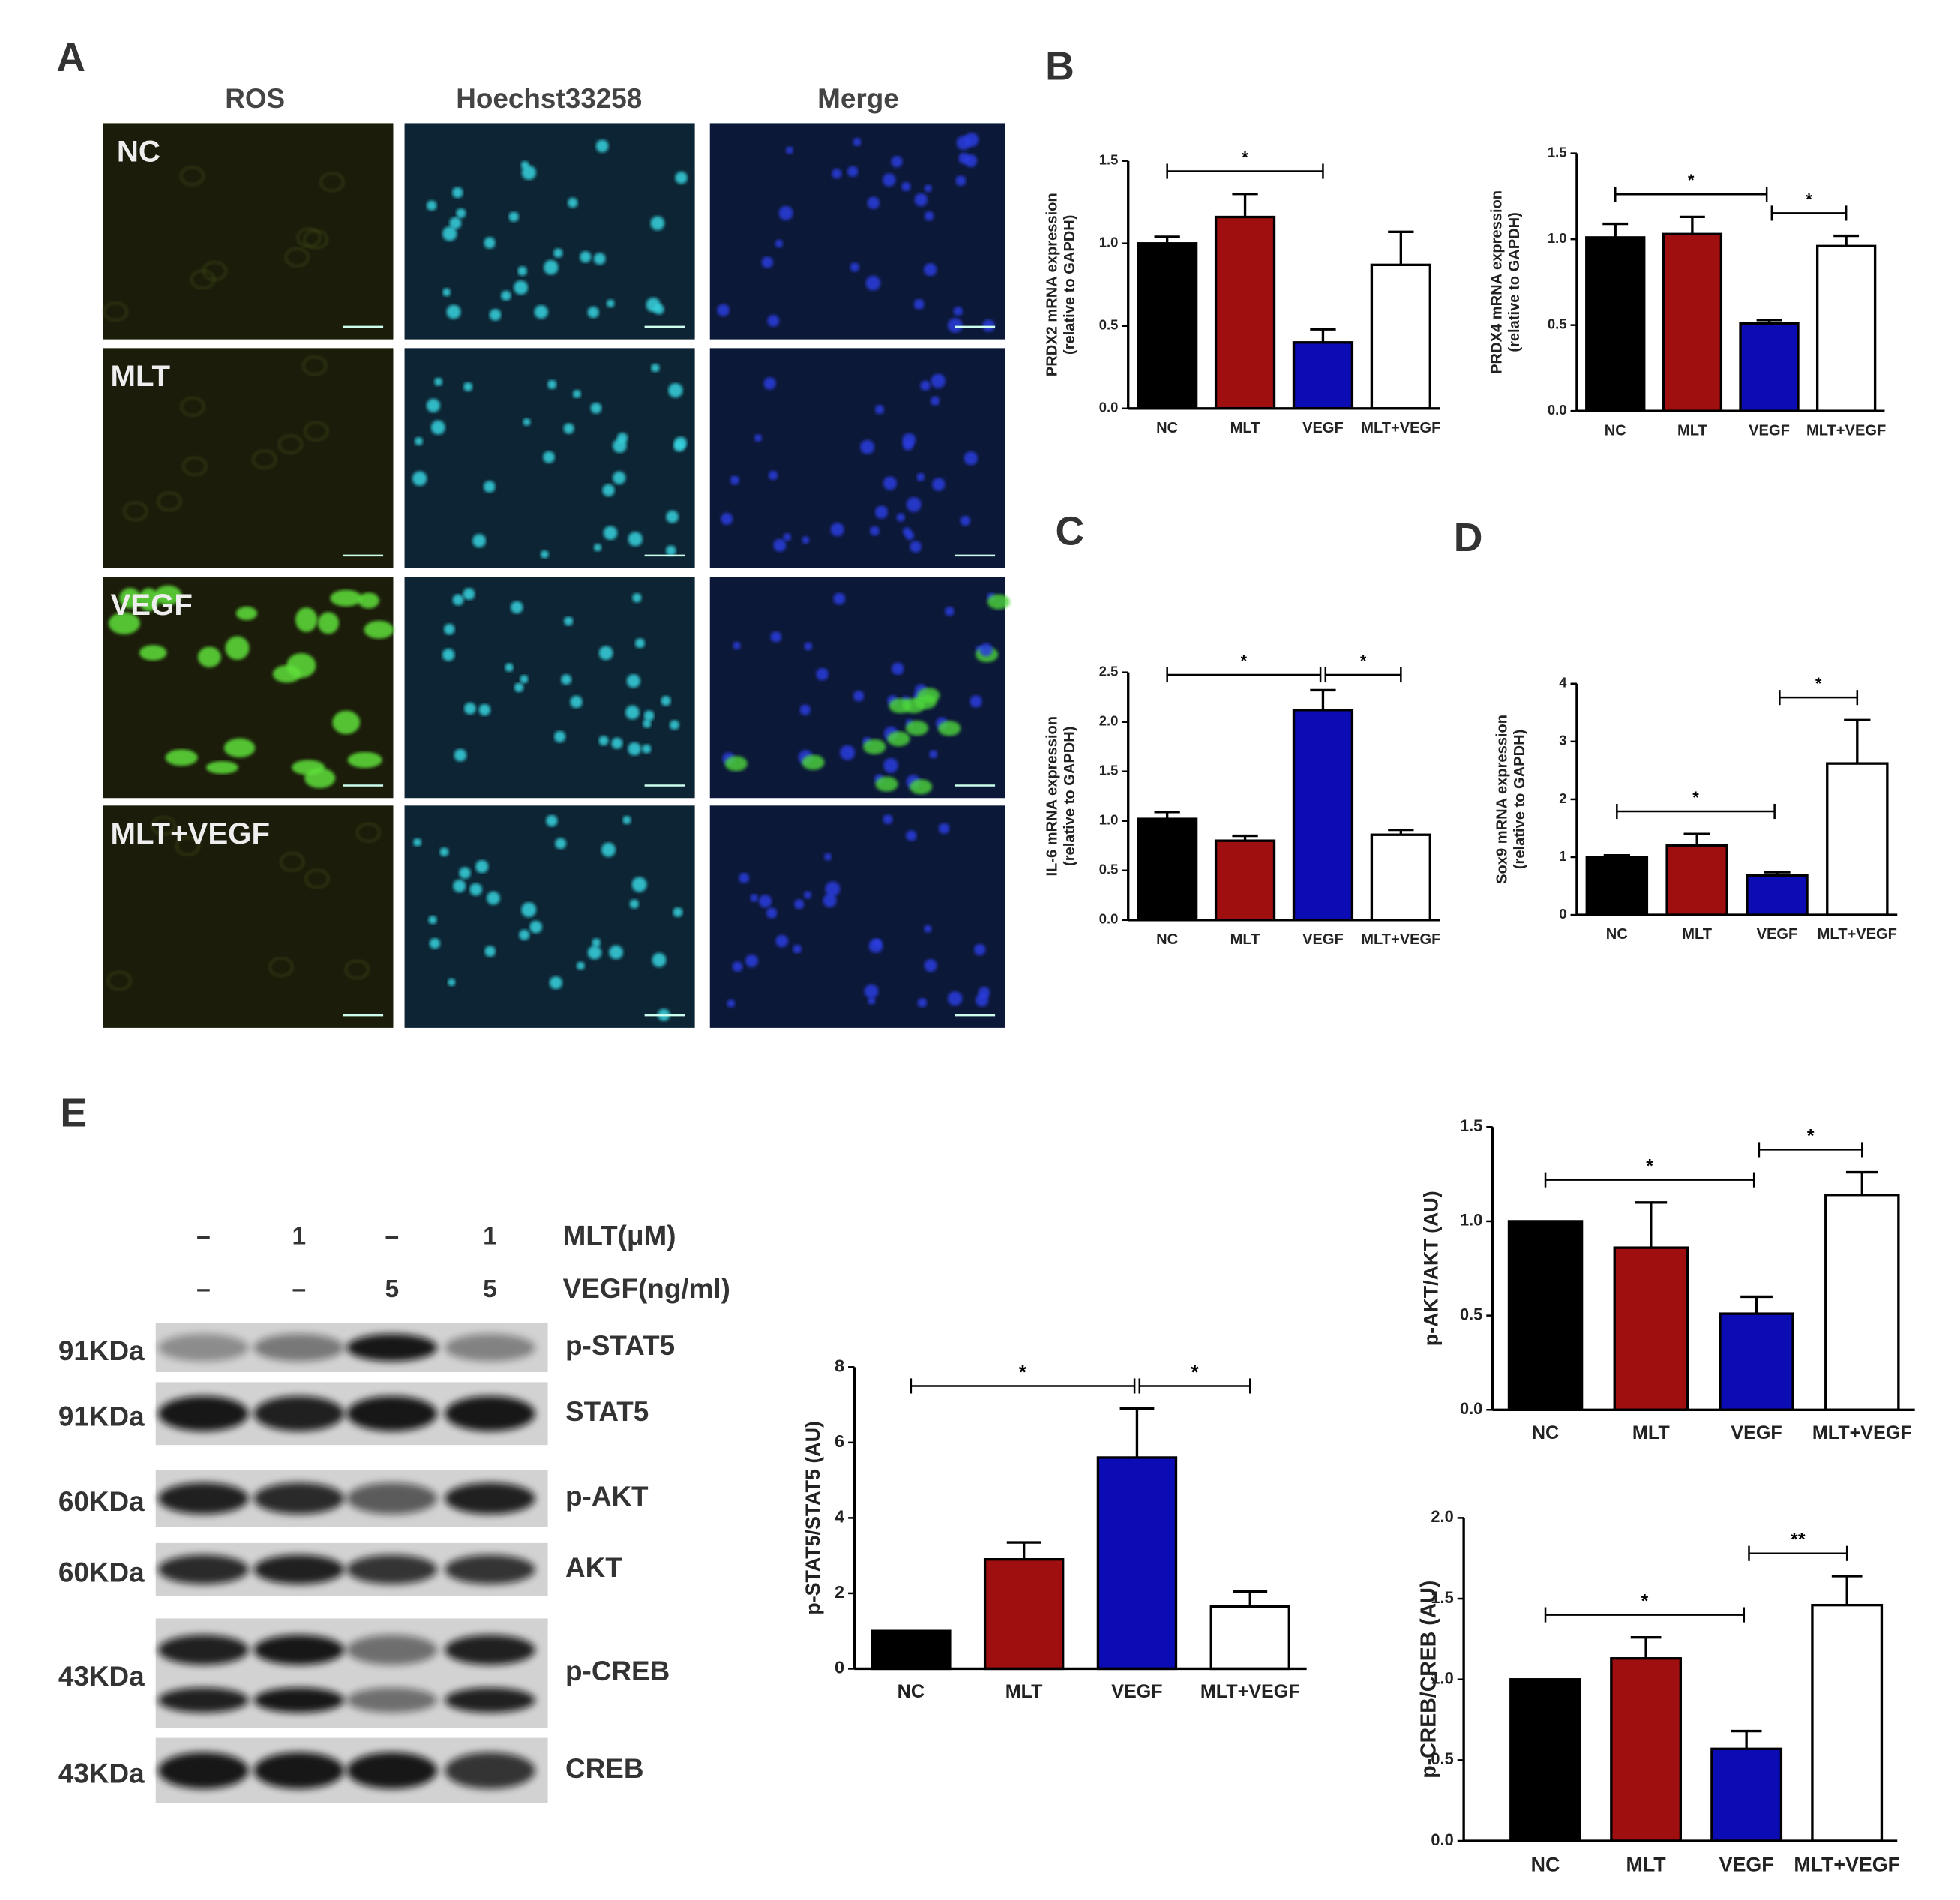  What do you see at coordinates (138, 151) in the screenshot?
I see `row-label: NC` at bounding box center [138, 151].